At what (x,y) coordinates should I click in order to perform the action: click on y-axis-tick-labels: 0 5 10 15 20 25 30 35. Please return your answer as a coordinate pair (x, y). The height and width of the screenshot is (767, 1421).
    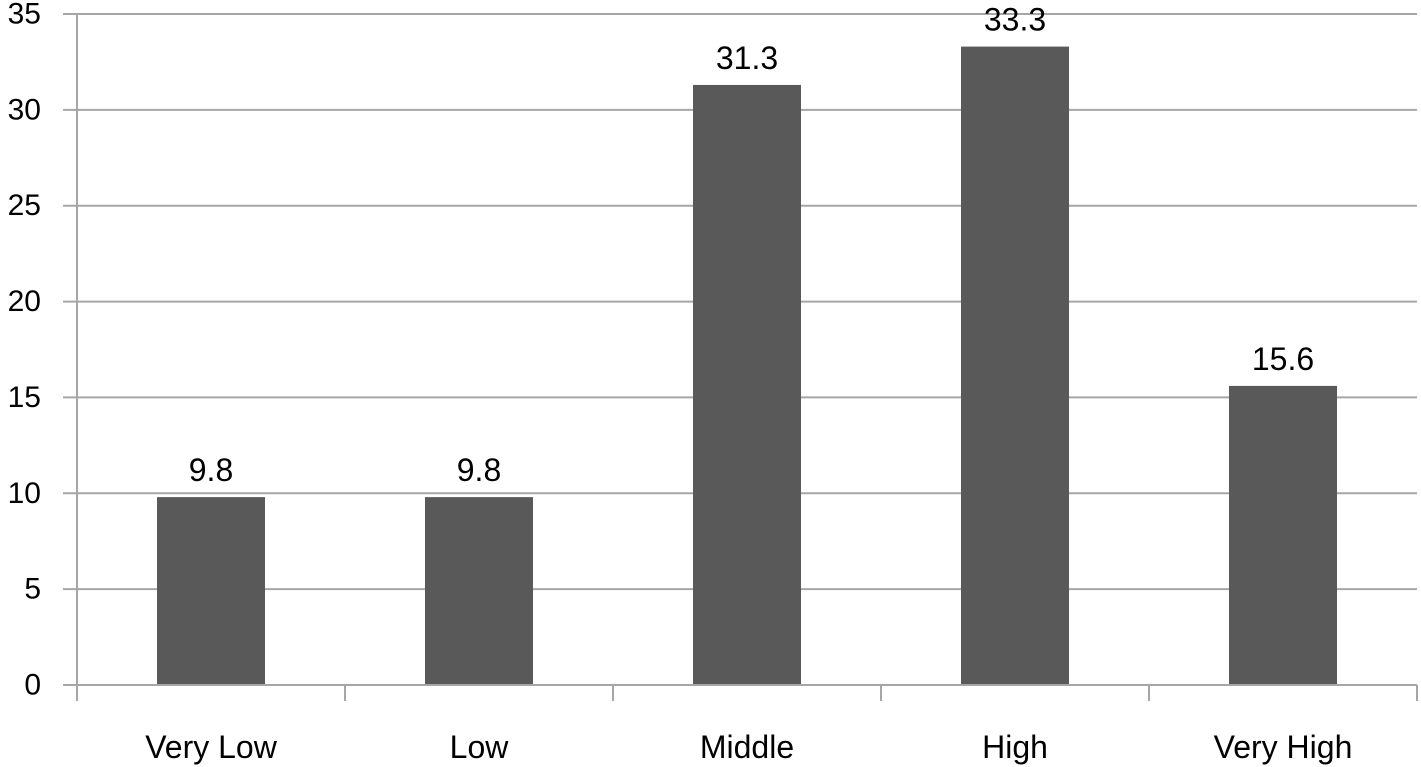
    Looking at the image, I should click on (24, 351).